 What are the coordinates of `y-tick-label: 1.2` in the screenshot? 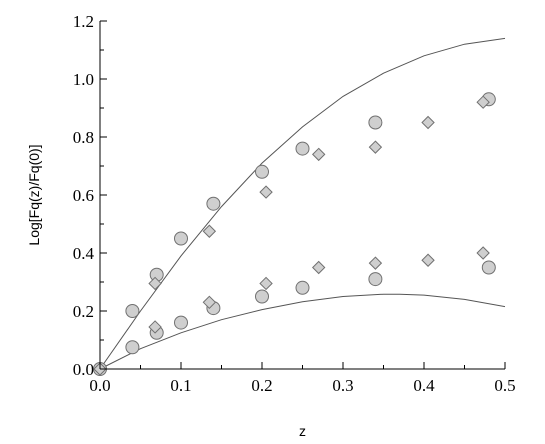 It's located at (83, 21).